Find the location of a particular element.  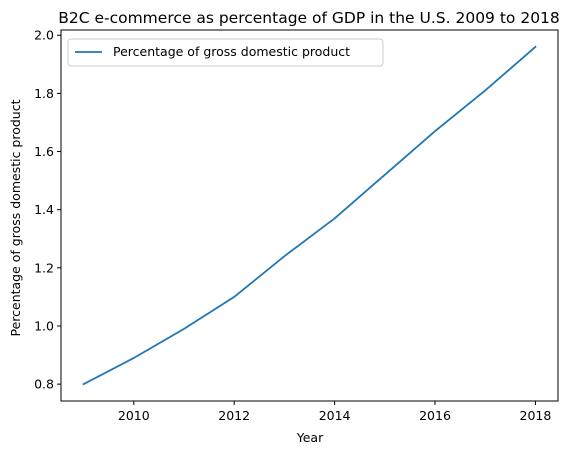

y-tick-label-1.4: 1.4 is located at coordinates (44, 209).